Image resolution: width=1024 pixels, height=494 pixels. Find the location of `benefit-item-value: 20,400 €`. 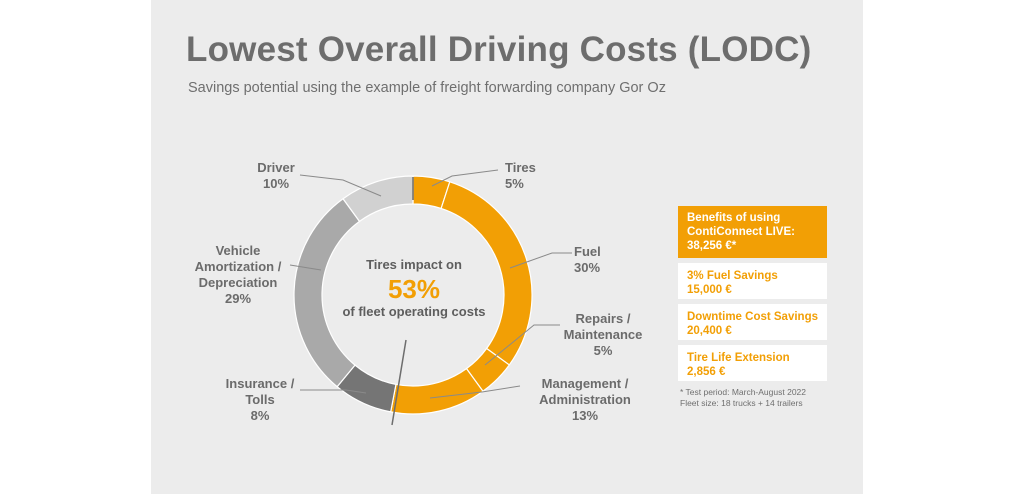

benefit-item-value: 20,400 € is located at coordinates (709, 331).